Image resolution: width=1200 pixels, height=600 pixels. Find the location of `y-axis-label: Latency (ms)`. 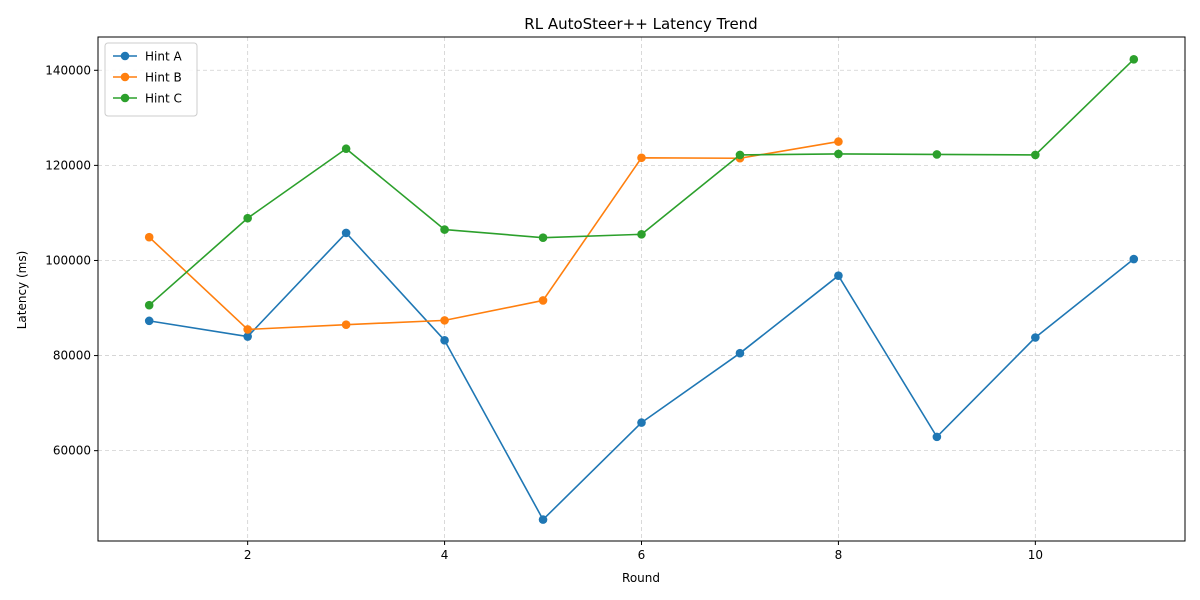

y-axis-label: Latency (ms) is located at coordinates (22, 290).